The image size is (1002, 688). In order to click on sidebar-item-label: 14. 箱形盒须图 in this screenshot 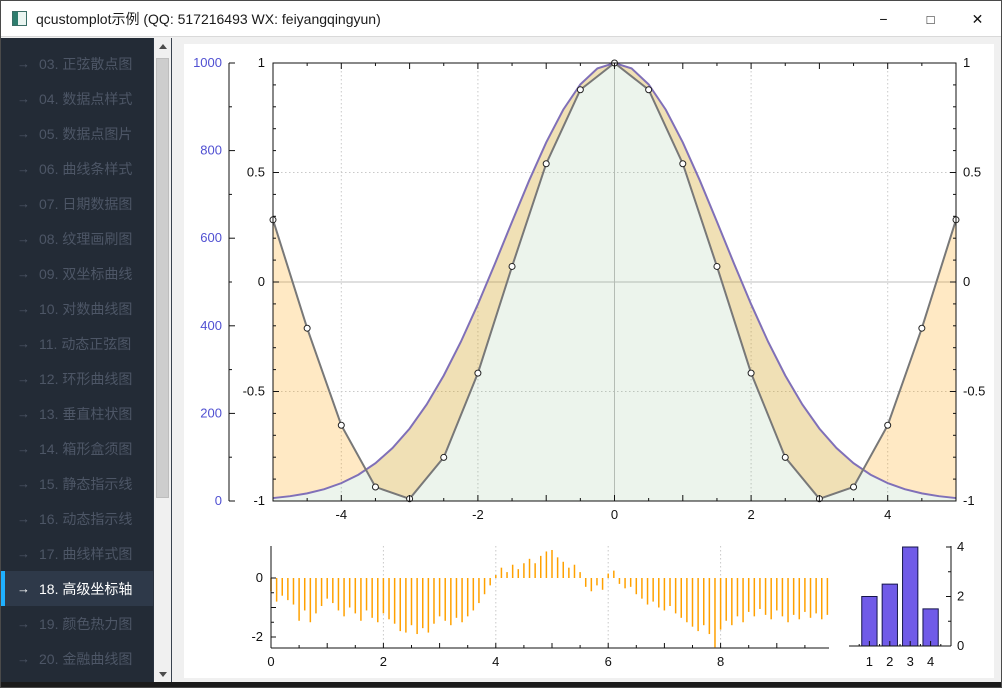, I will do `click(86, 448)`.